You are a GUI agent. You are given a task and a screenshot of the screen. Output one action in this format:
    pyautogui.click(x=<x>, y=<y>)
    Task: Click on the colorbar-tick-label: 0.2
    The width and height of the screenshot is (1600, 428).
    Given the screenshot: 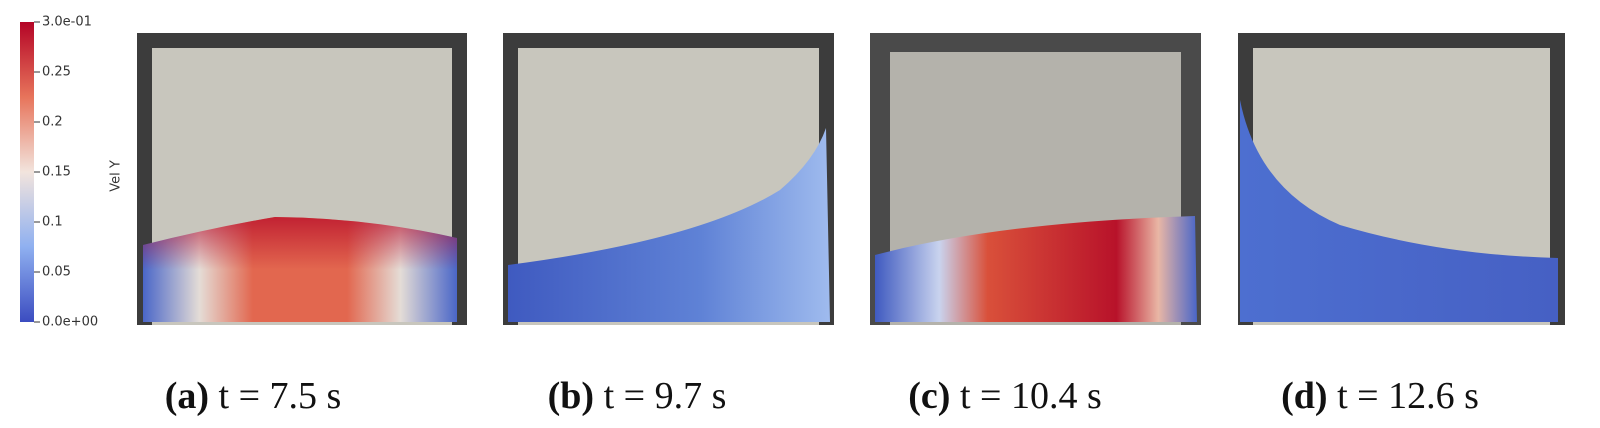 What is the action you would take?
    pyautogui.click(x=52, y=122)
    